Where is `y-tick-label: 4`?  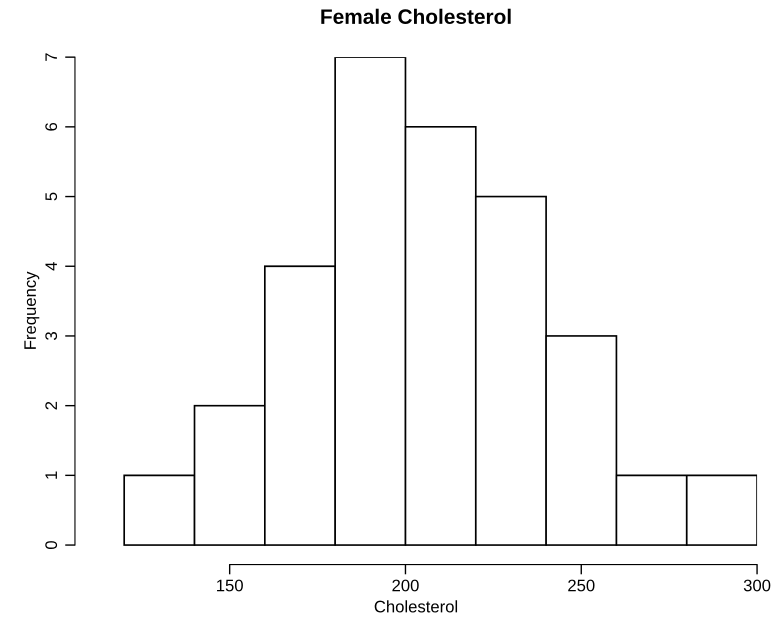
y-tick-label: 4 is located at coordinates (51, 266).